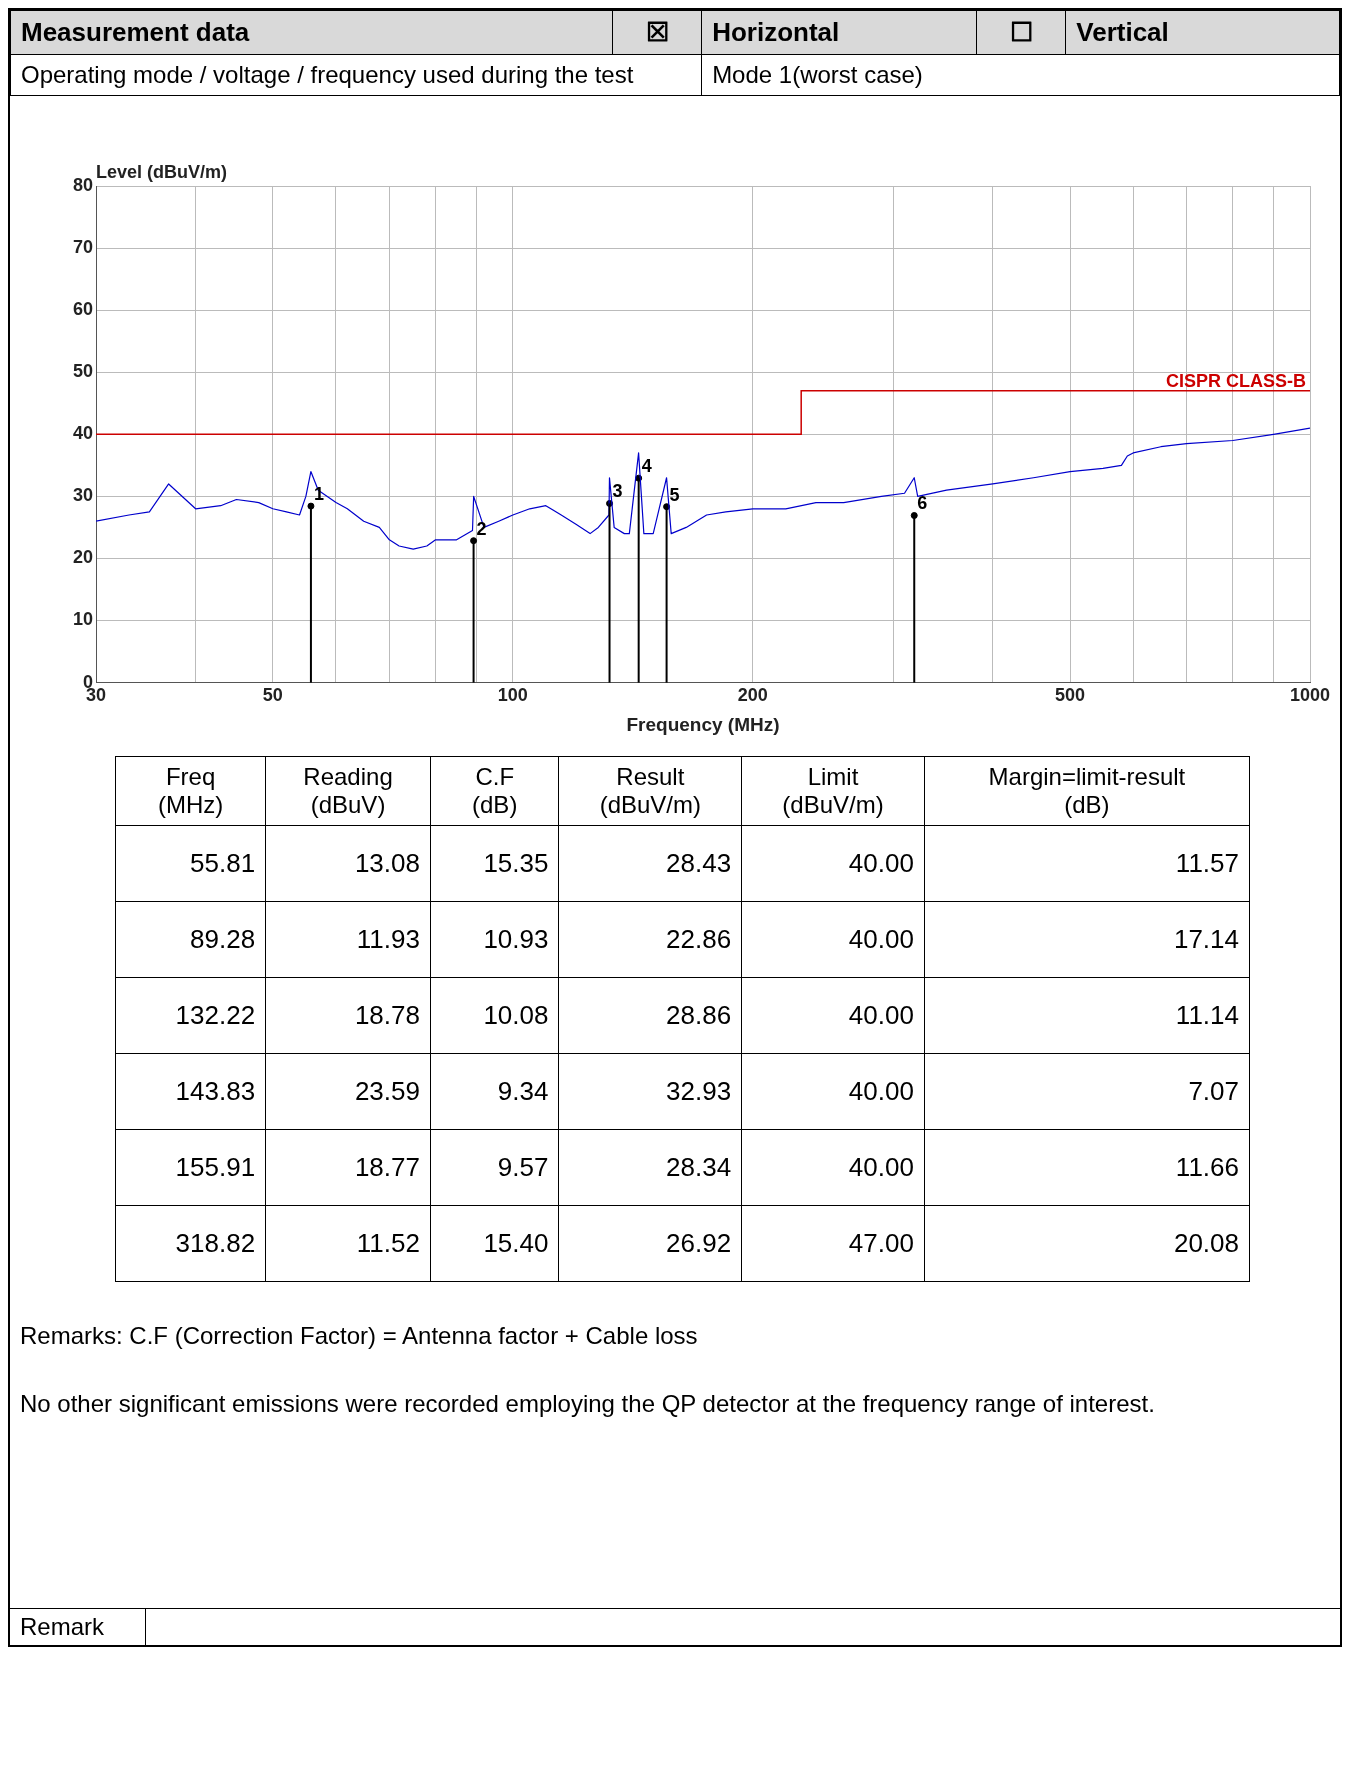 This screenshot has height=1787, width=1346. Describe the element at coordinates (83, 433) in the screenshot. I see `y-tick-label: 40` at that location.